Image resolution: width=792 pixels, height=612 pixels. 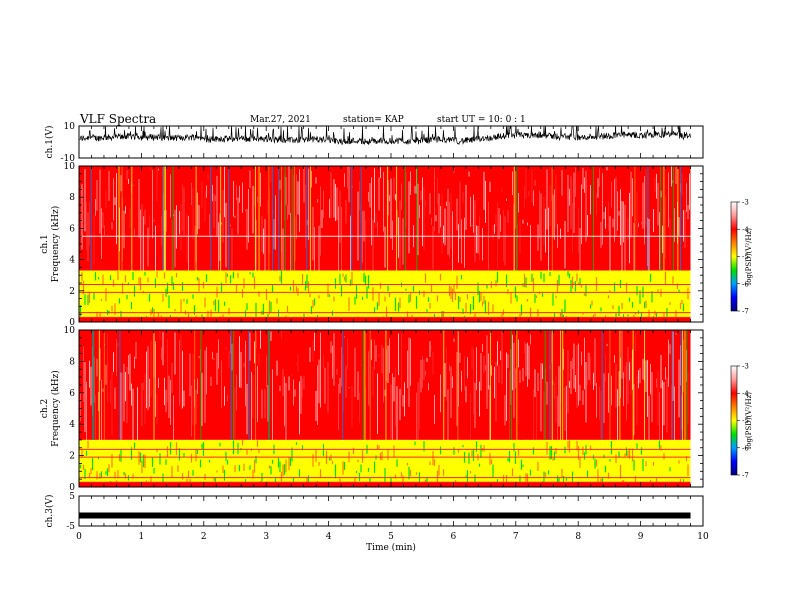 I want to click on y-tick-label: -10, so click(x=68, y=159).